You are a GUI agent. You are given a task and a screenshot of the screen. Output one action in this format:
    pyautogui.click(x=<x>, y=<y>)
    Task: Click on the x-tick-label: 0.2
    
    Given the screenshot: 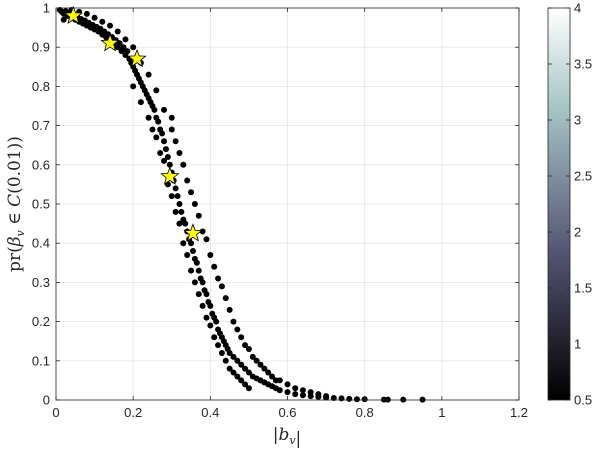 What is the action you would take?
    pyautogui.click(x=133, y=412)
    